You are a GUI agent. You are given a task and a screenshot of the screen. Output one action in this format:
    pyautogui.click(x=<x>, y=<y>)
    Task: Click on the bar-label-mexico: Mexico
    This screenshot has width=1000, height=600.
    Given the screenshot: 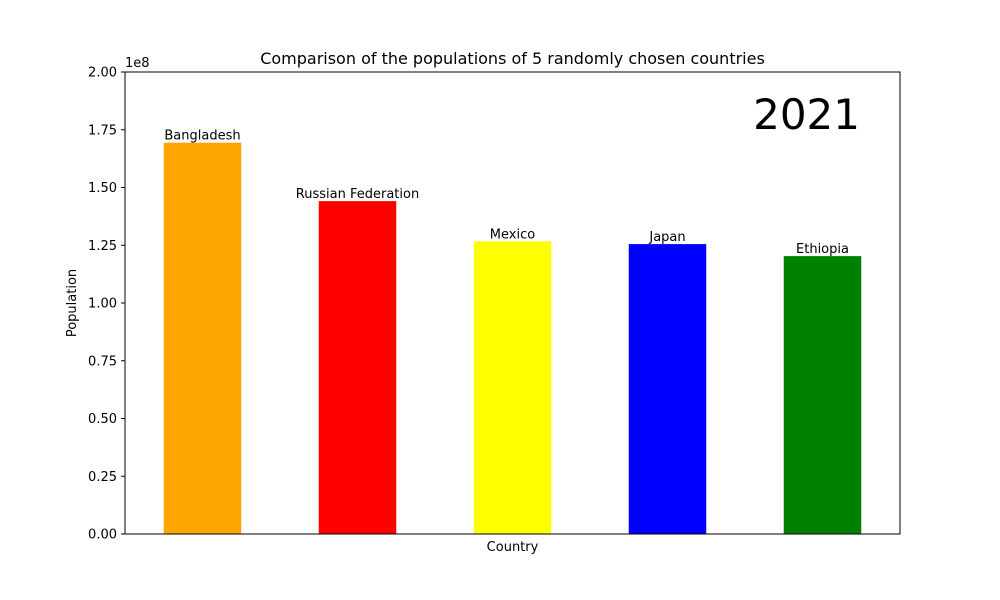 What is the action you would take?
    pyautogui.click(x=512, y=234)
    